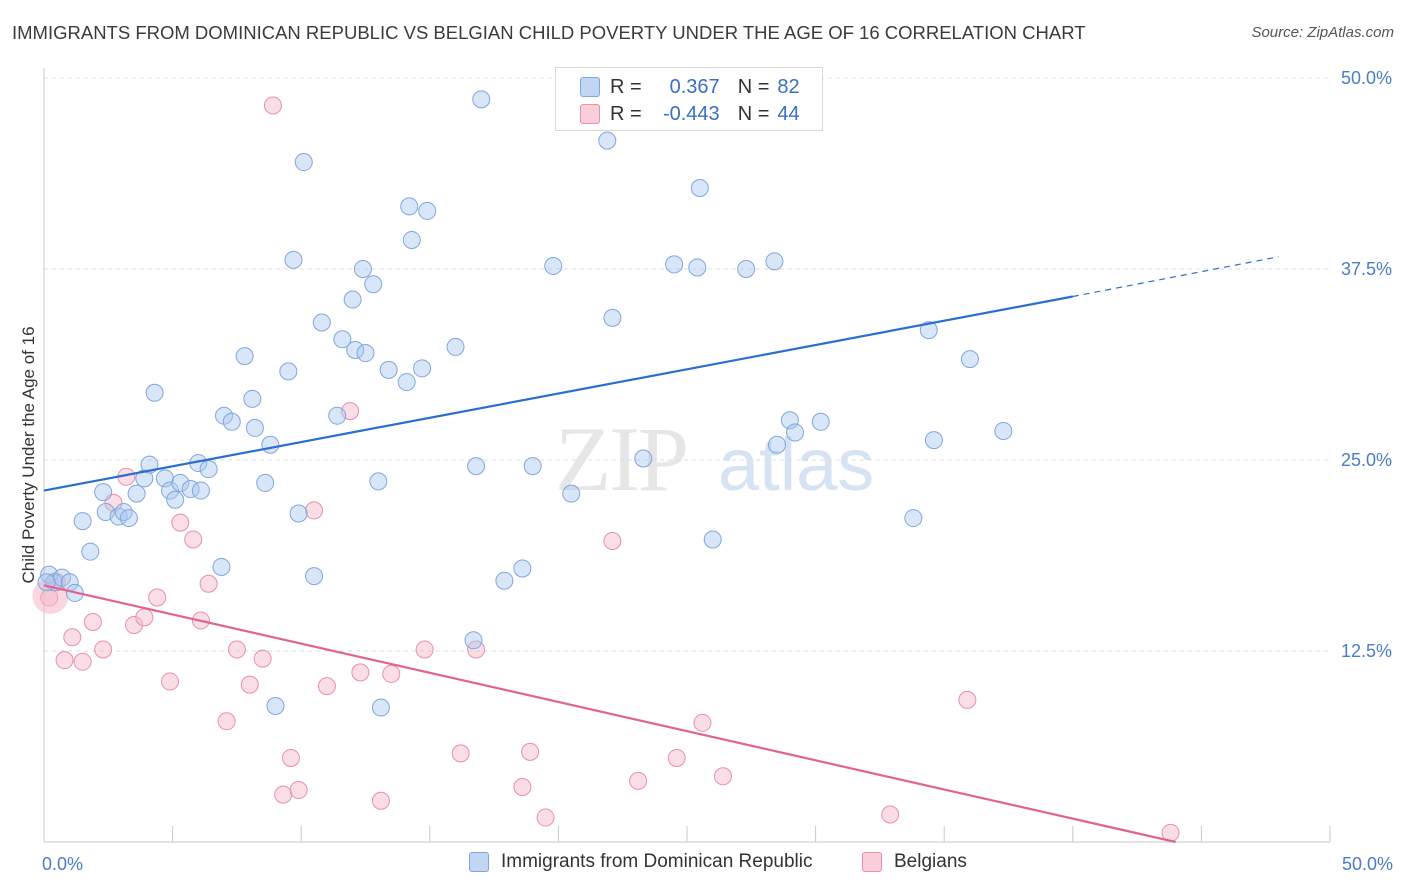 This screenshot has width=1406, height=892. What do you see at coordinates (714, 459) in the screenshot?
I see `watermark: ZIP atlas` at bounding box center [714, 459].